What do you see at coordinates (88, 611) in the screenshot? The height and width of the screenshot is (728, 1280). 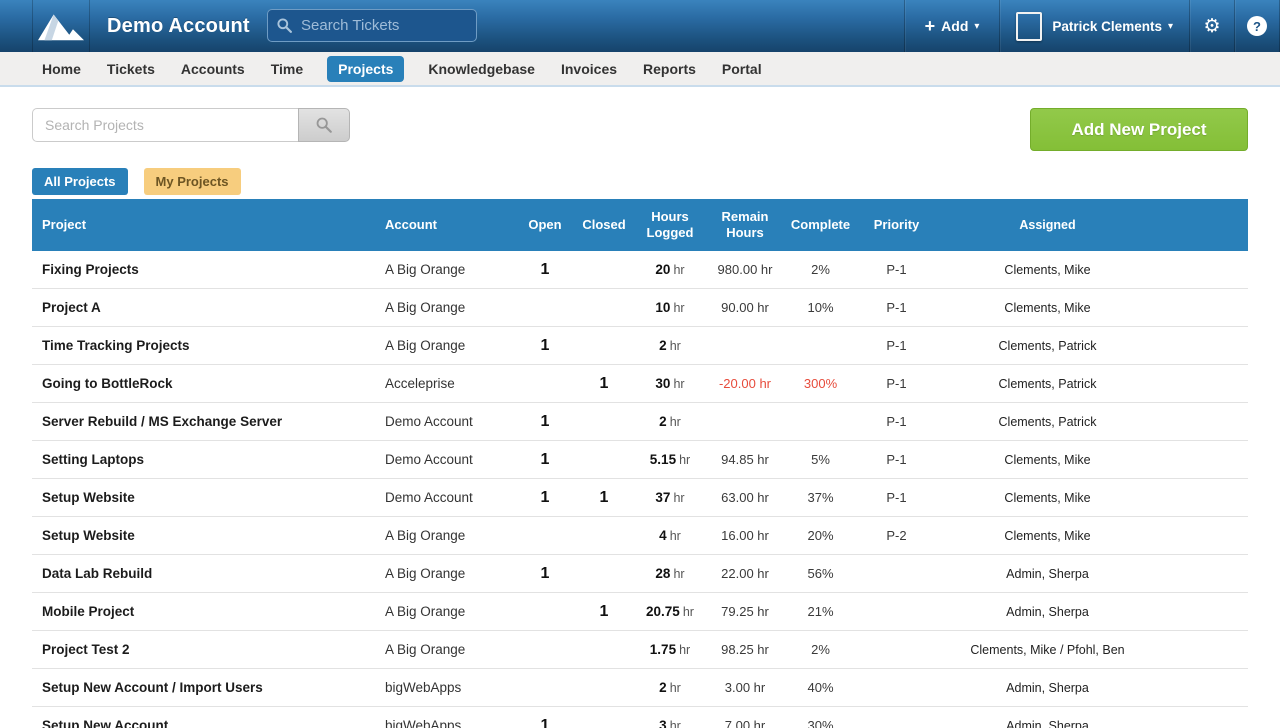 I see `project-name-cell: Mobile Project` at bounding box center [88, 611].